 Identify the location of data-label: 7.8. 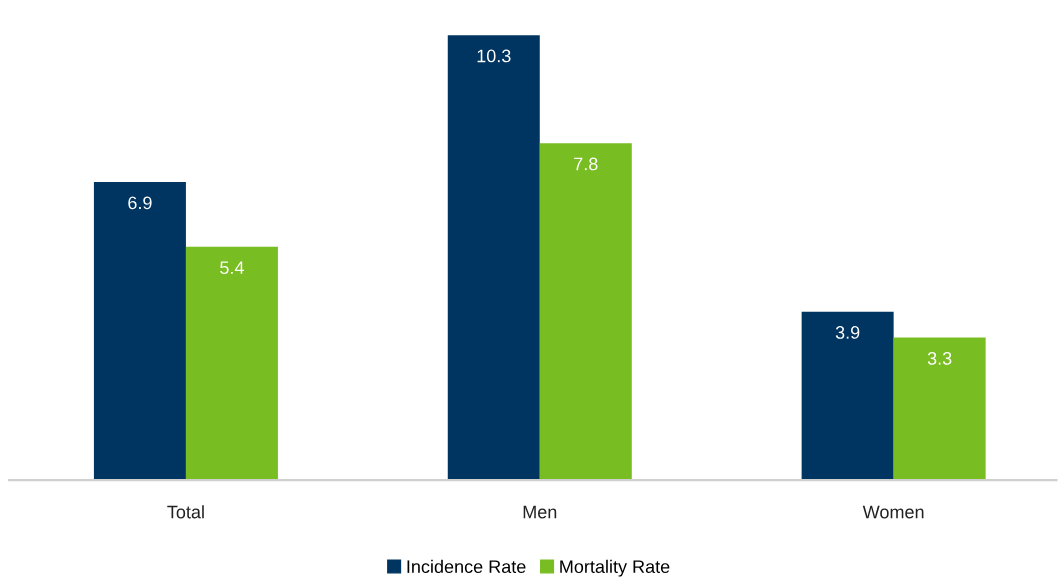
(586, 164).